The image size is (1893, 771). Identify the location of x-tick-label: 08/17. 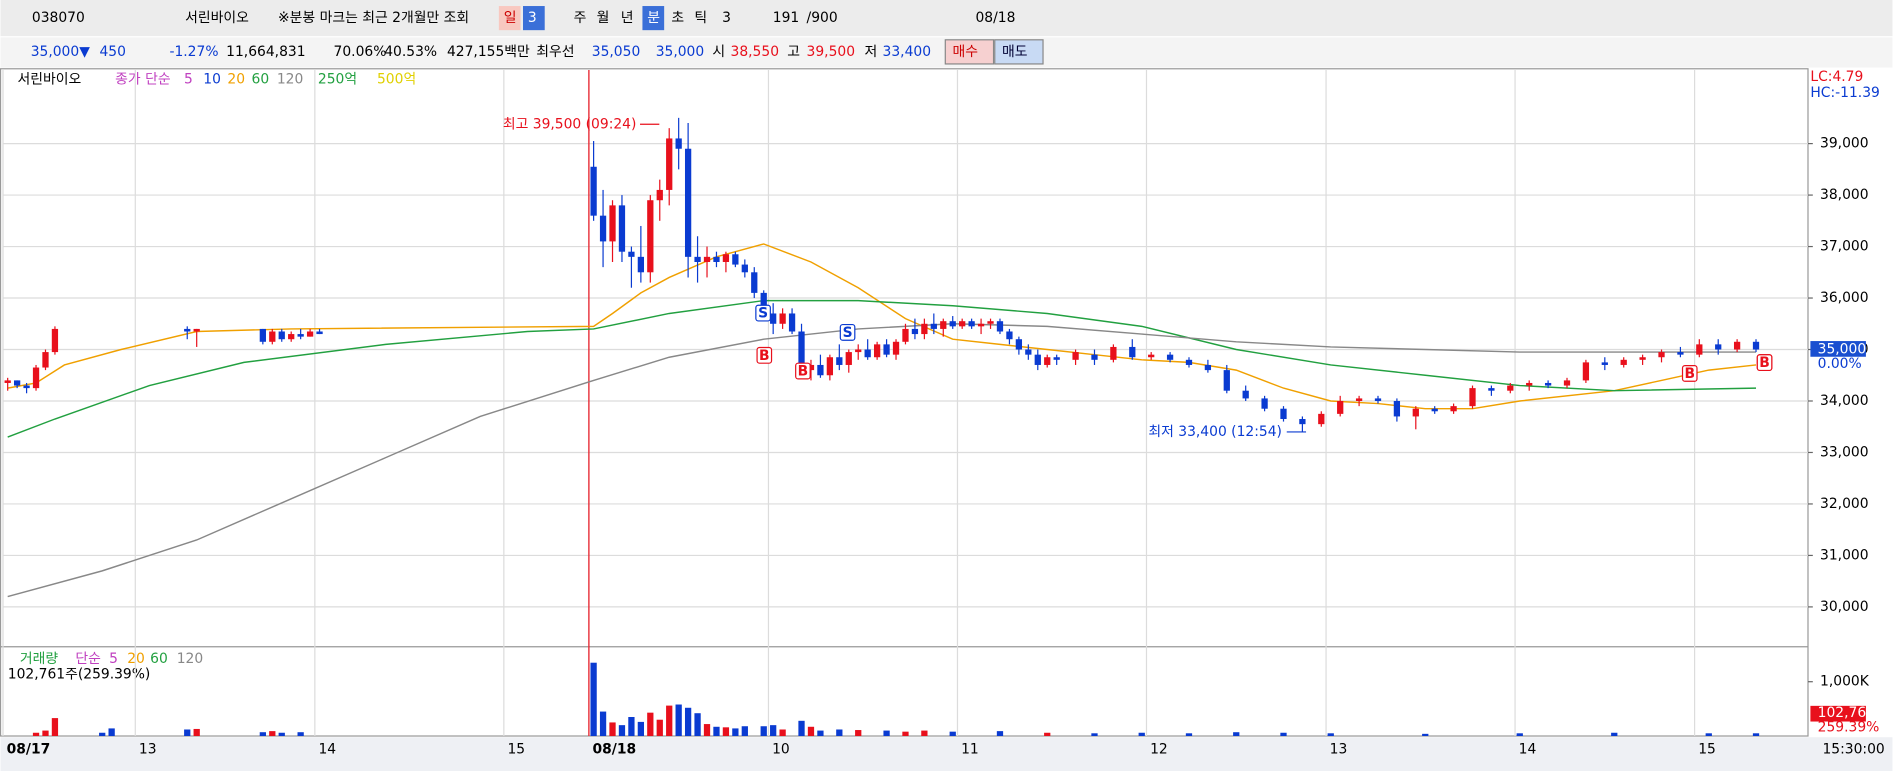
(29, 749).